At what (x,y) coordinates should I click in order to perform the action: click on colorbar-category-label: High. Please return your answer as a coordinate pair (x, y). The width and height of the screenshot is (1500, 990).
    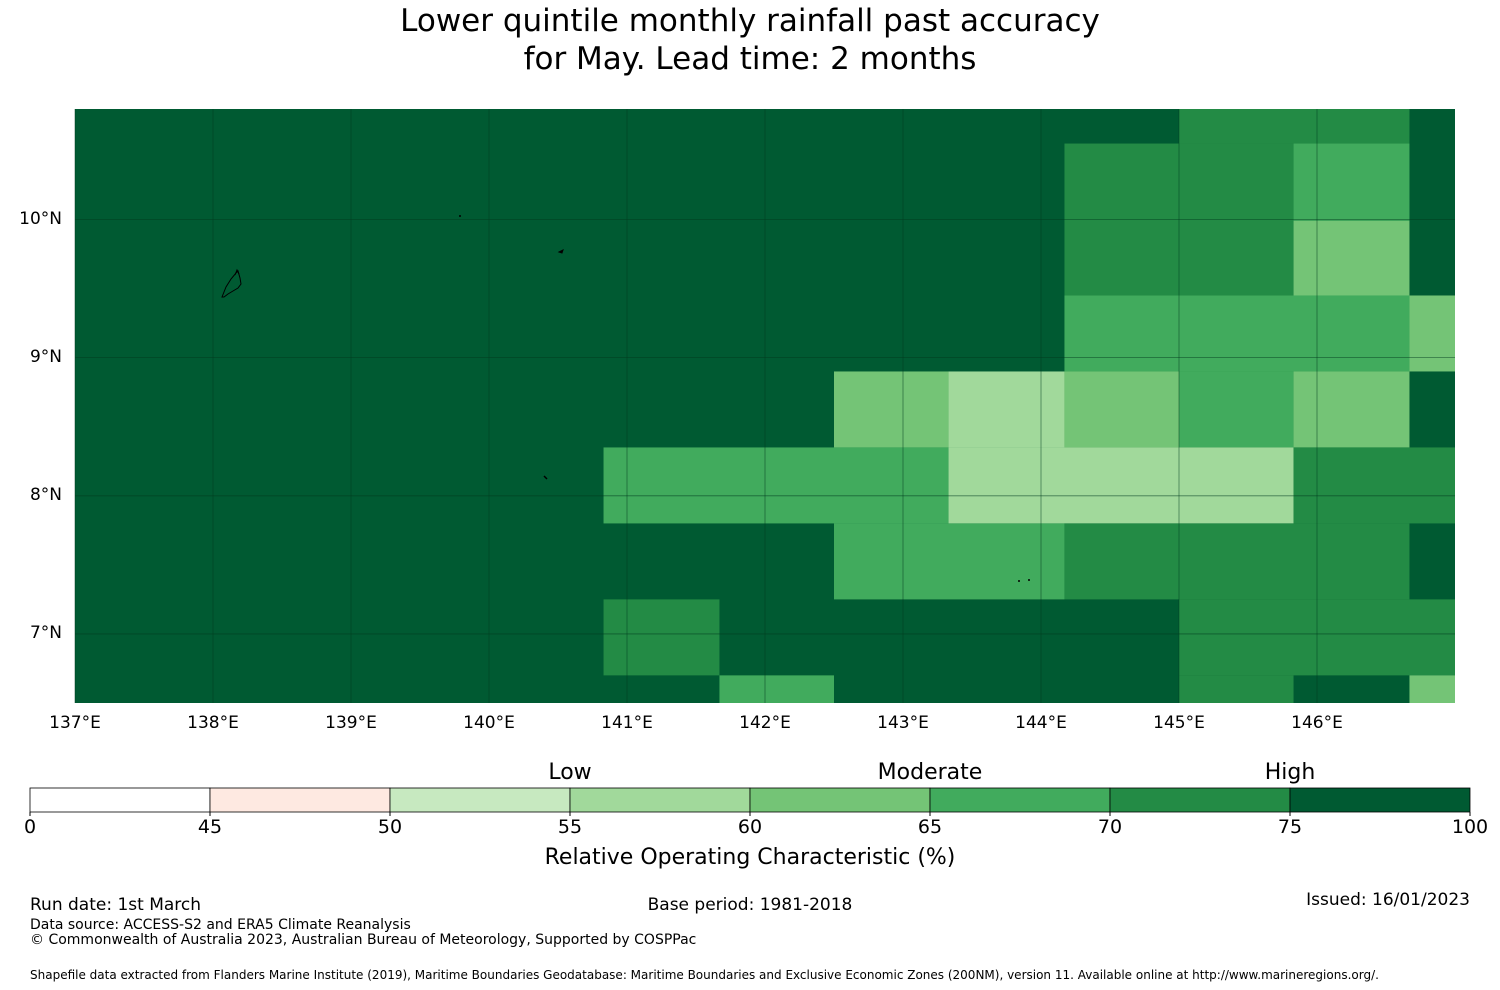
    Looking at the image, I should click on (1290, 772).